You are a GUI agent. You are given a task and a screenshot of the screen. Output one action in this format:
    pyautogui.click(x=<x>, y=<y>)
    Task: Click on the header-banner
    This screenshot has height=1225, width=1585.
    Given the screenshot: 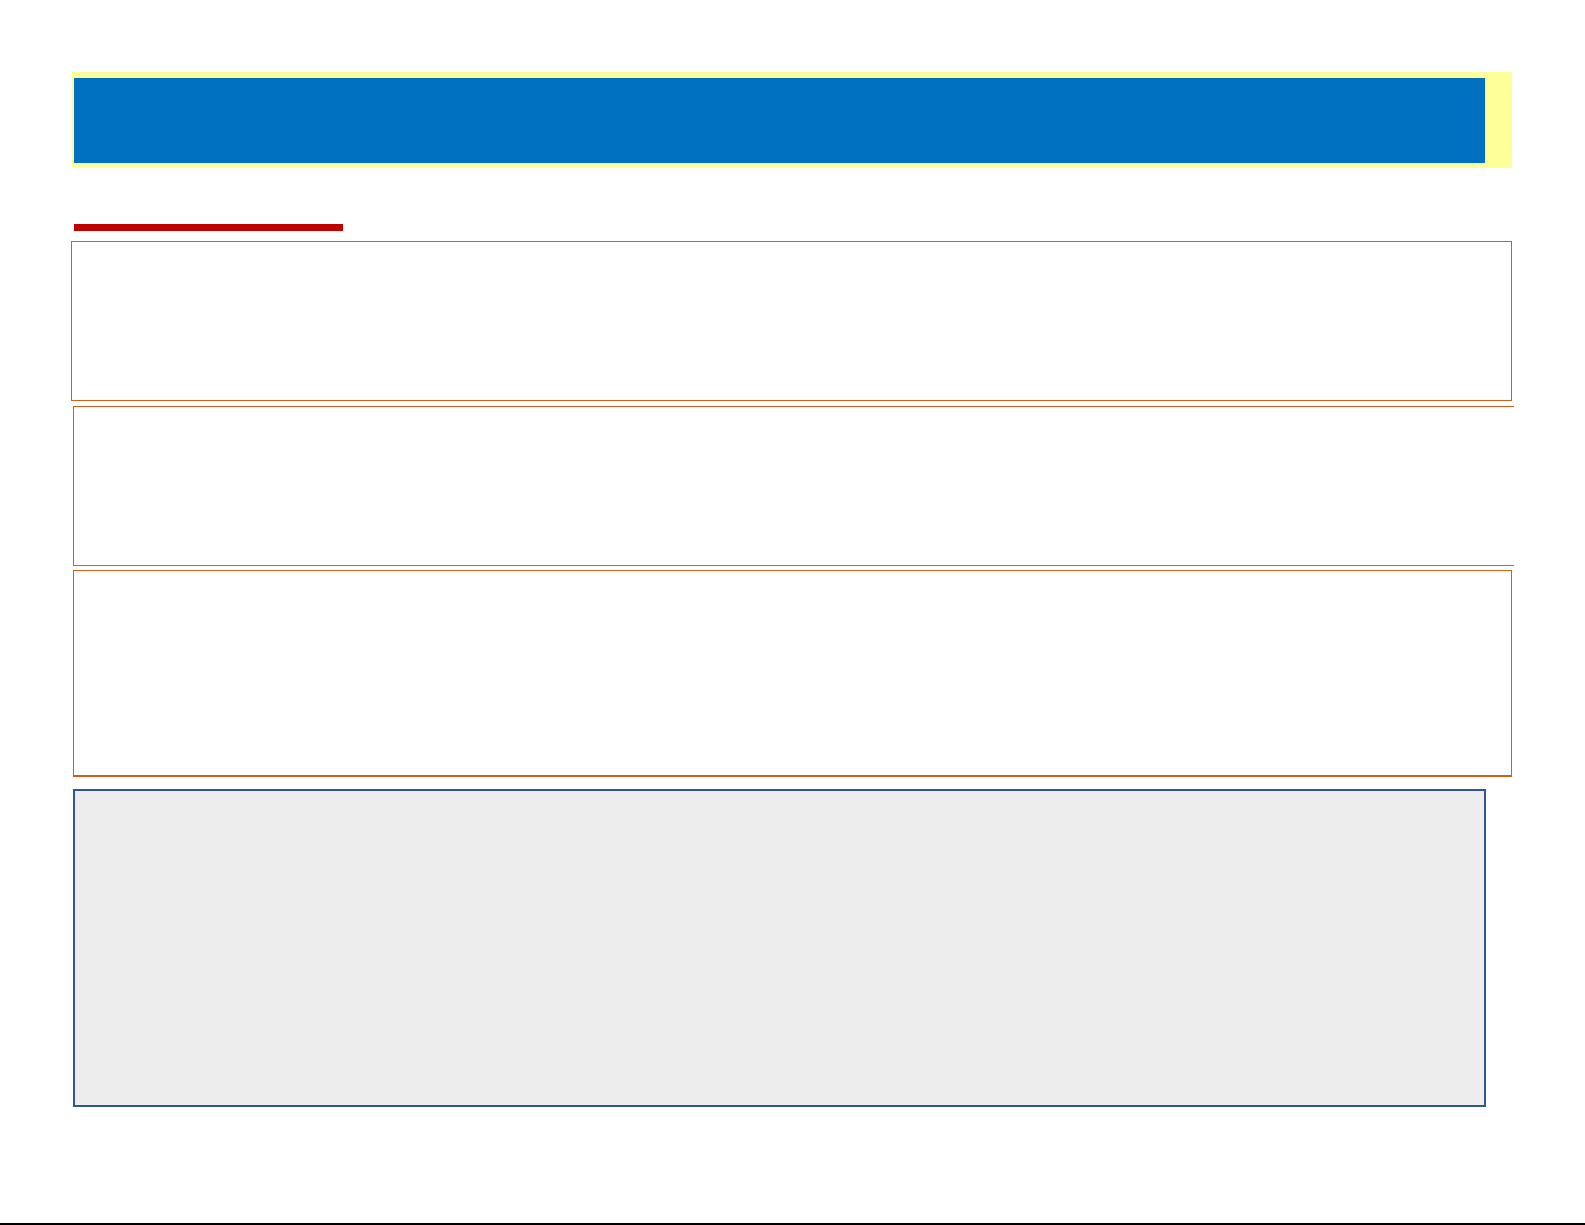 What is the action you would take?
    pyautogui.click(x=779, y=120)
    